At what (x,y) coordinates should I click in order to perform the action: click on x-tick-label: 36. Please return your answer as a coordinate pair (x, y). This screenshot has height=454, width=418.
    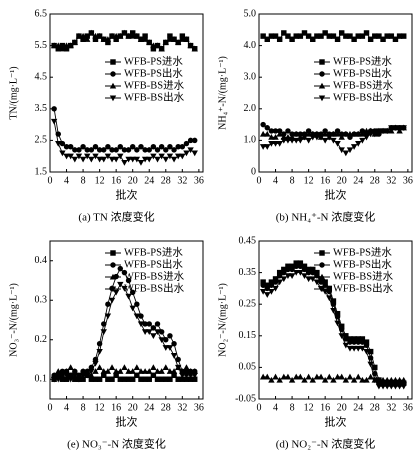
    Looking at the image, I should click on (199, 180).